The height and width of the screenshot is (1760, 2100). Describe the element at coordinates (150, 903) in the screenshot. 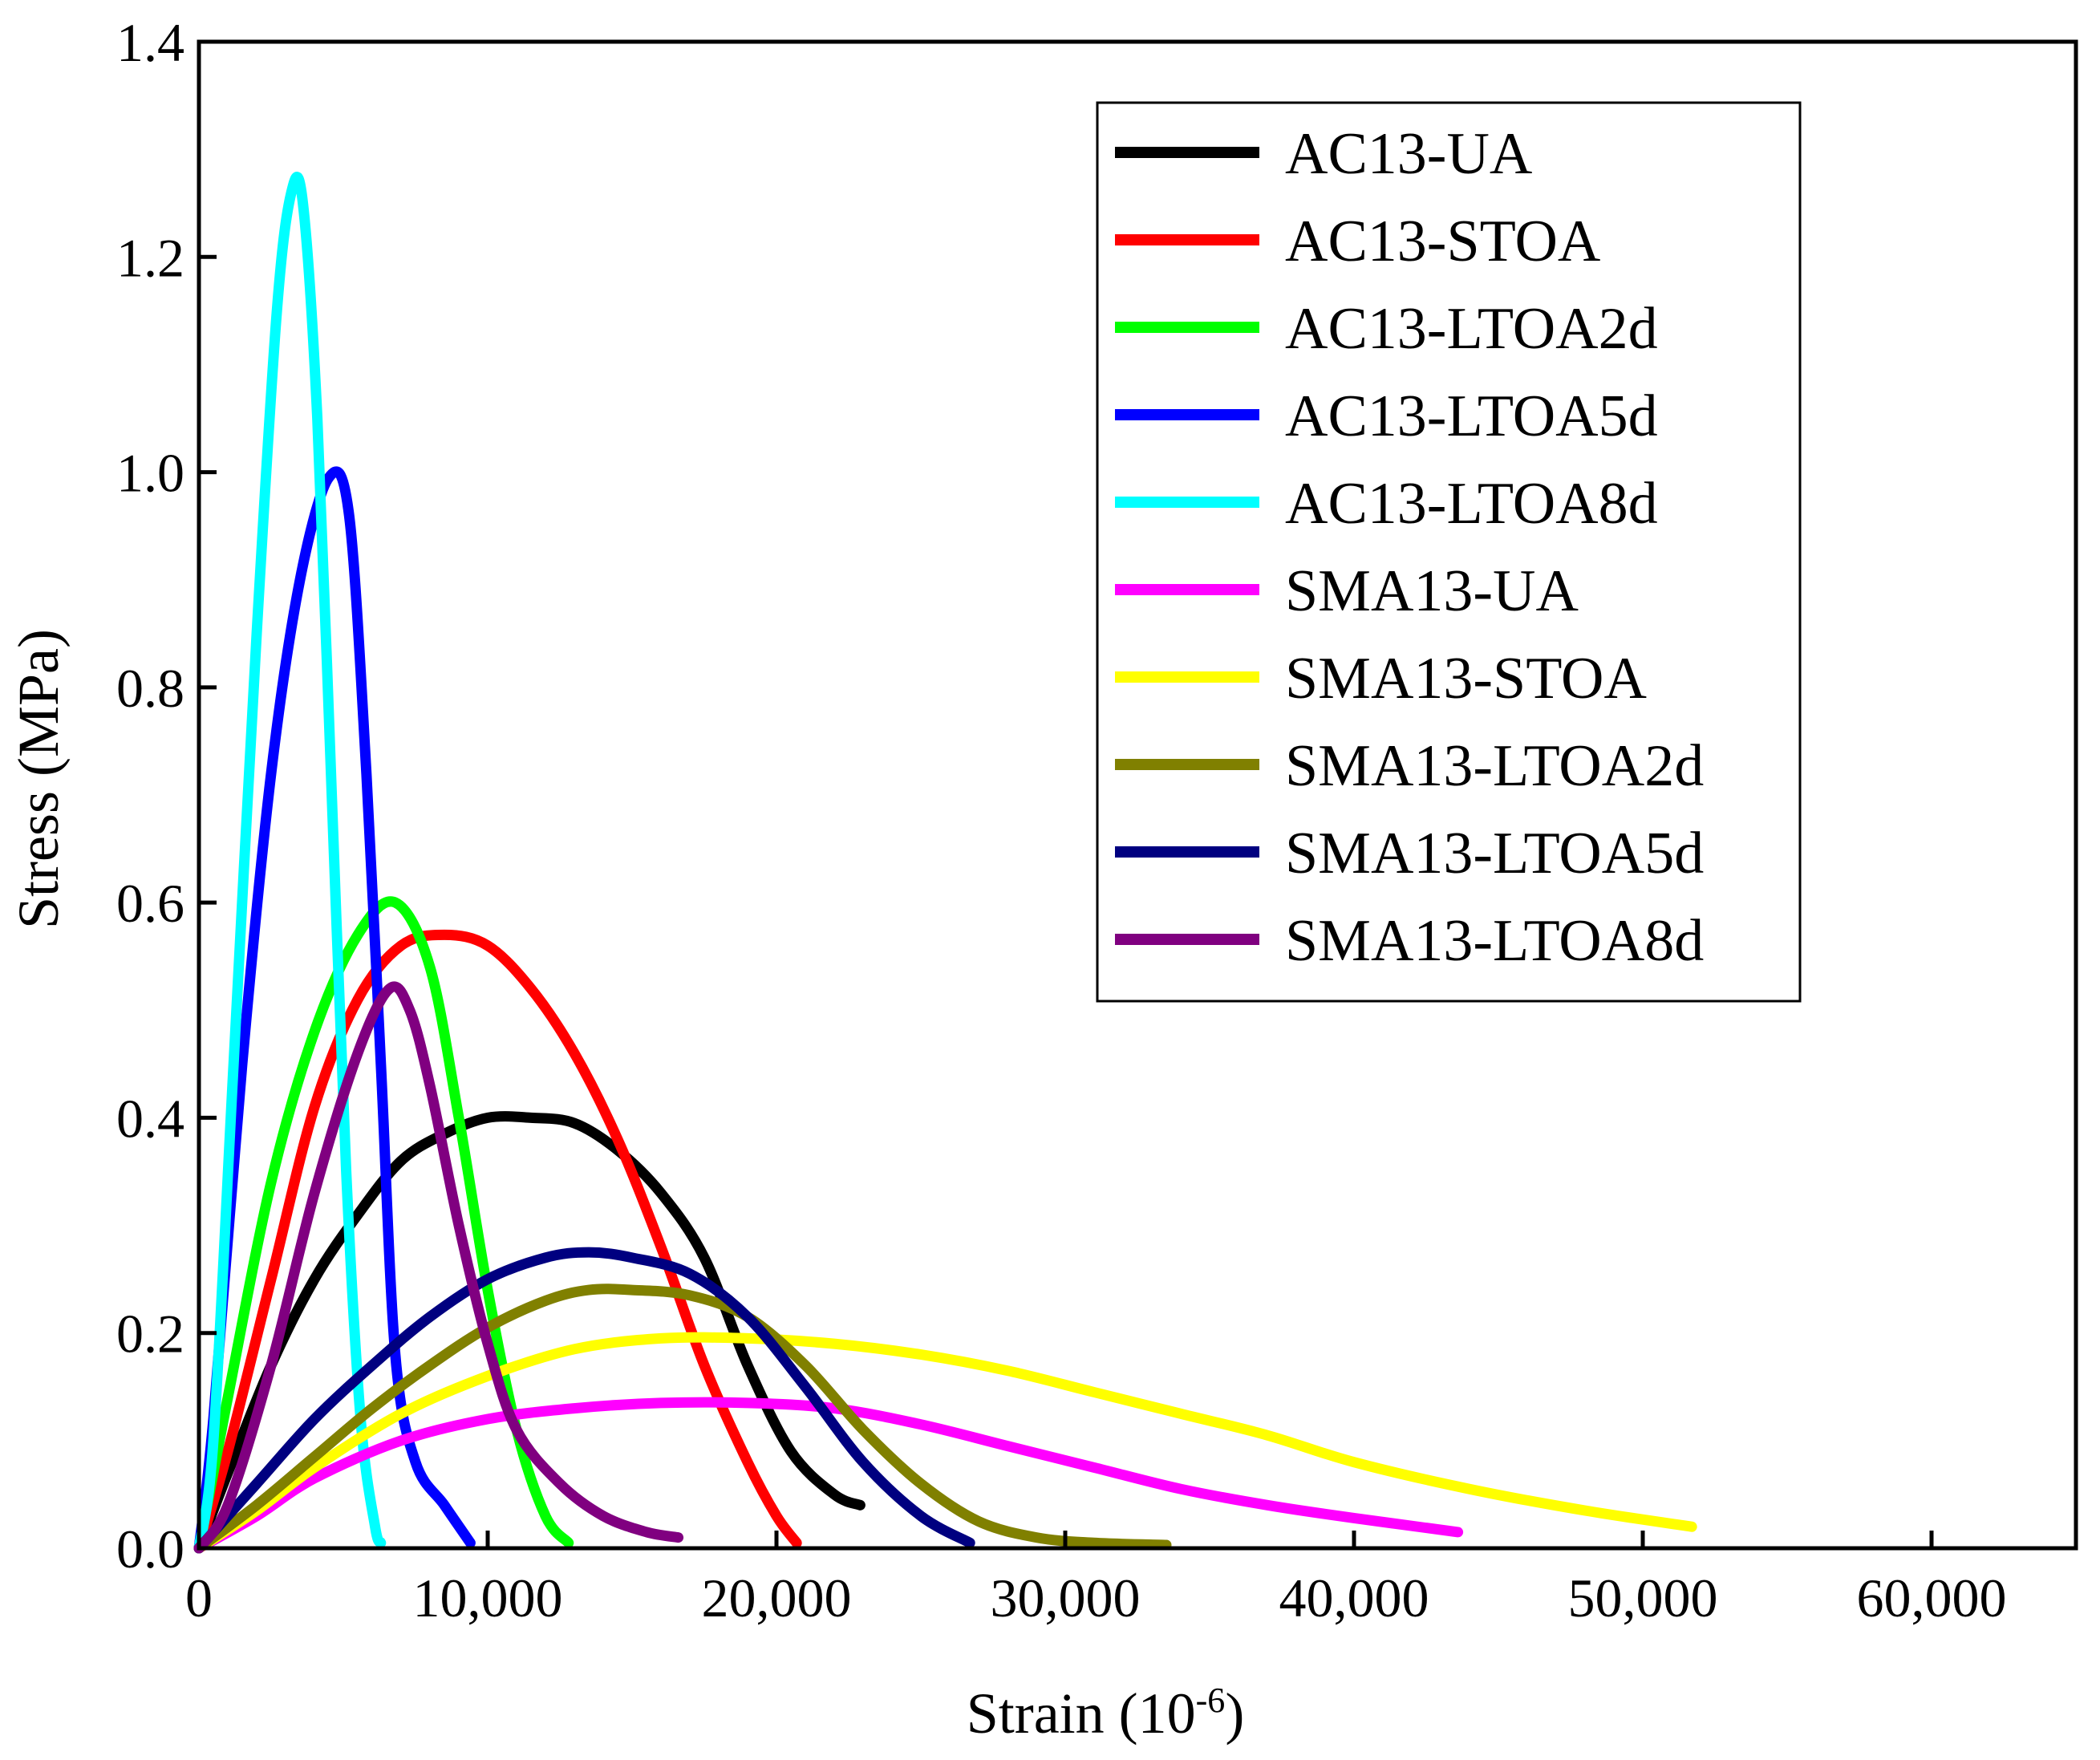

I see `y-tick-label: 0.6` at that location.